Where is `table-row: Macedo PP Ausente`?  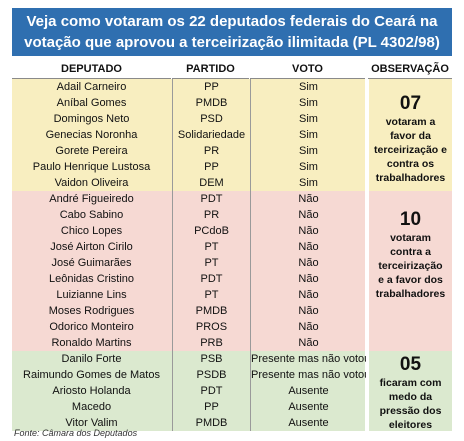
table-row: Macedo PP Ausente is located at coordinates (188, 407).